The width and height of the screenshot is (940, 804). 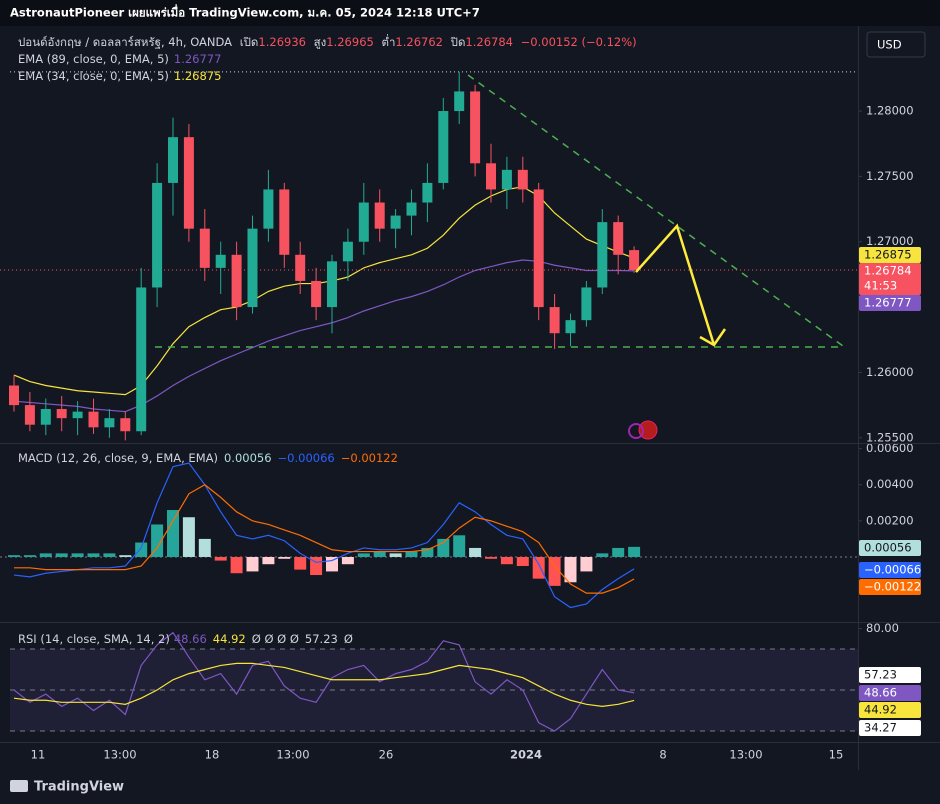 I want to click on y-tick-label: 1.25500, so click(x=890, y=437).